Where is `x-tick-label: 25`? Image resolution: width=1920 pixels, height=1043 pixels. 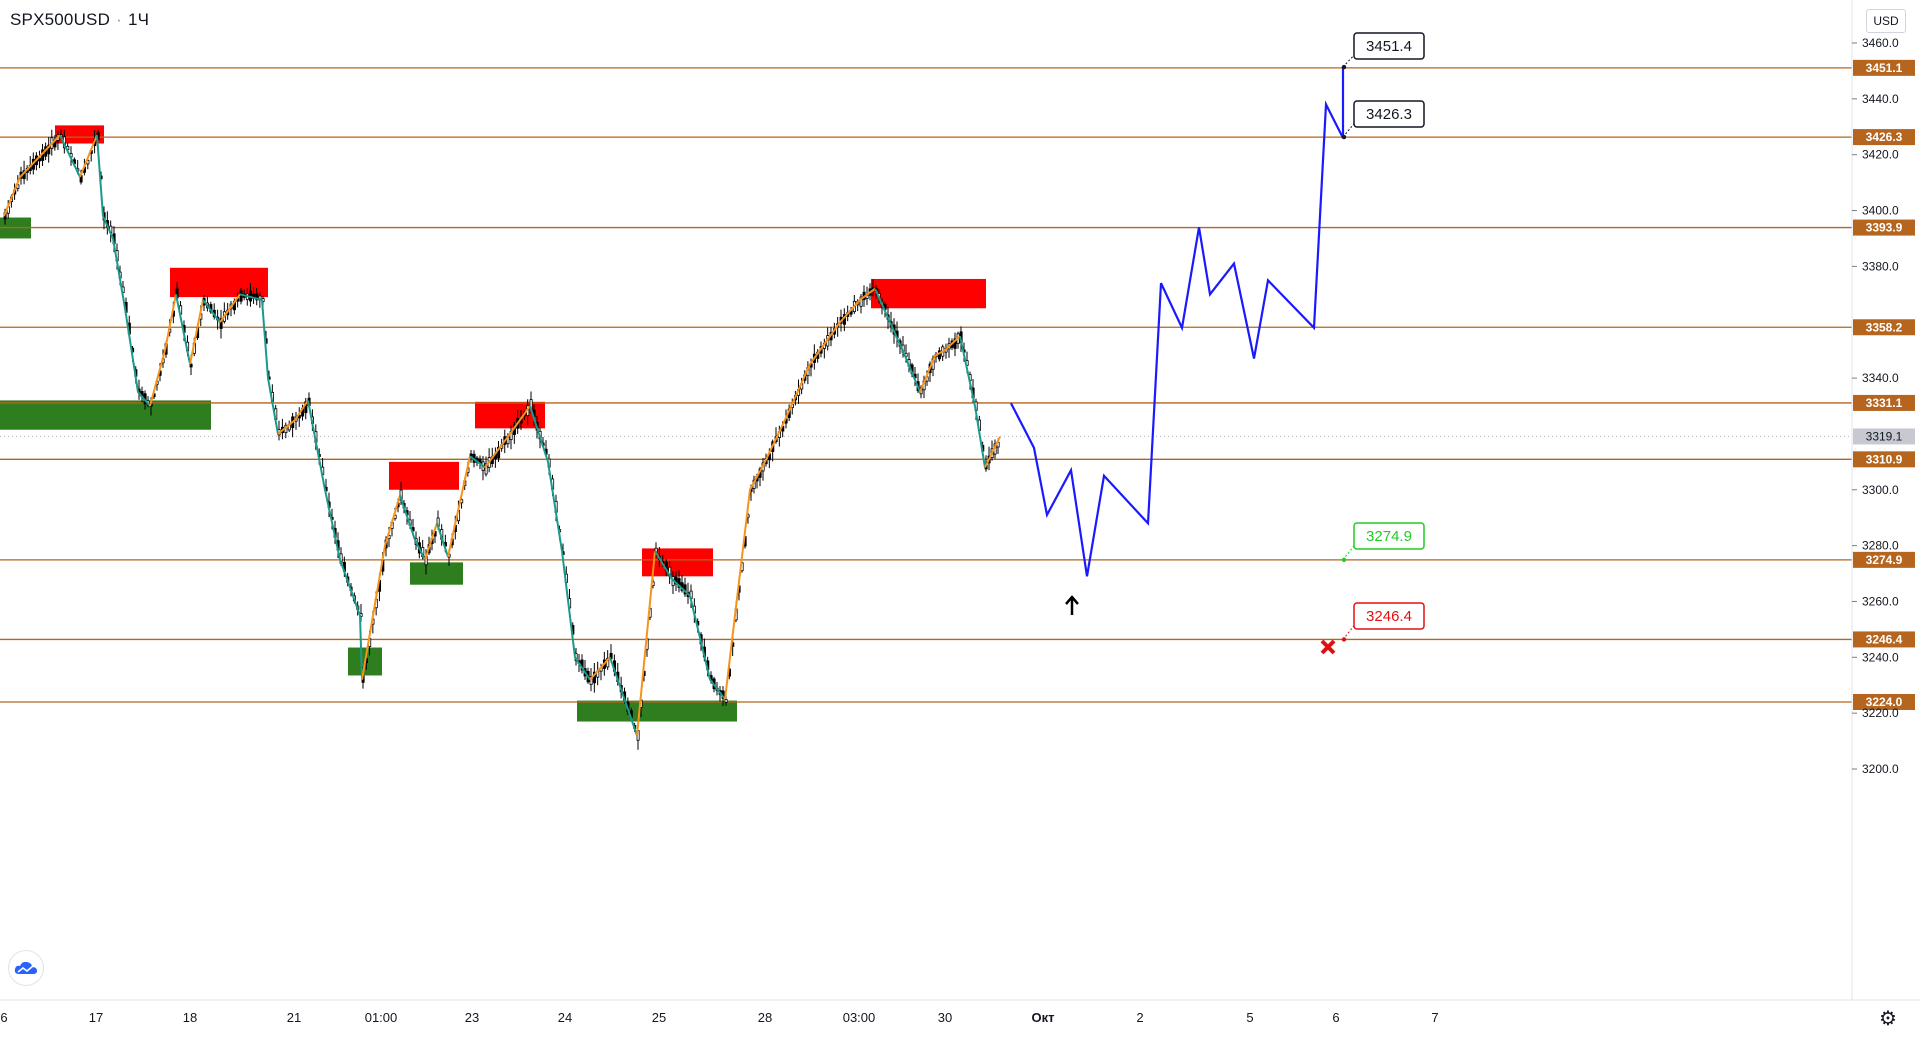
x-tick-label: 25 is located at coordinates (659, 1017).